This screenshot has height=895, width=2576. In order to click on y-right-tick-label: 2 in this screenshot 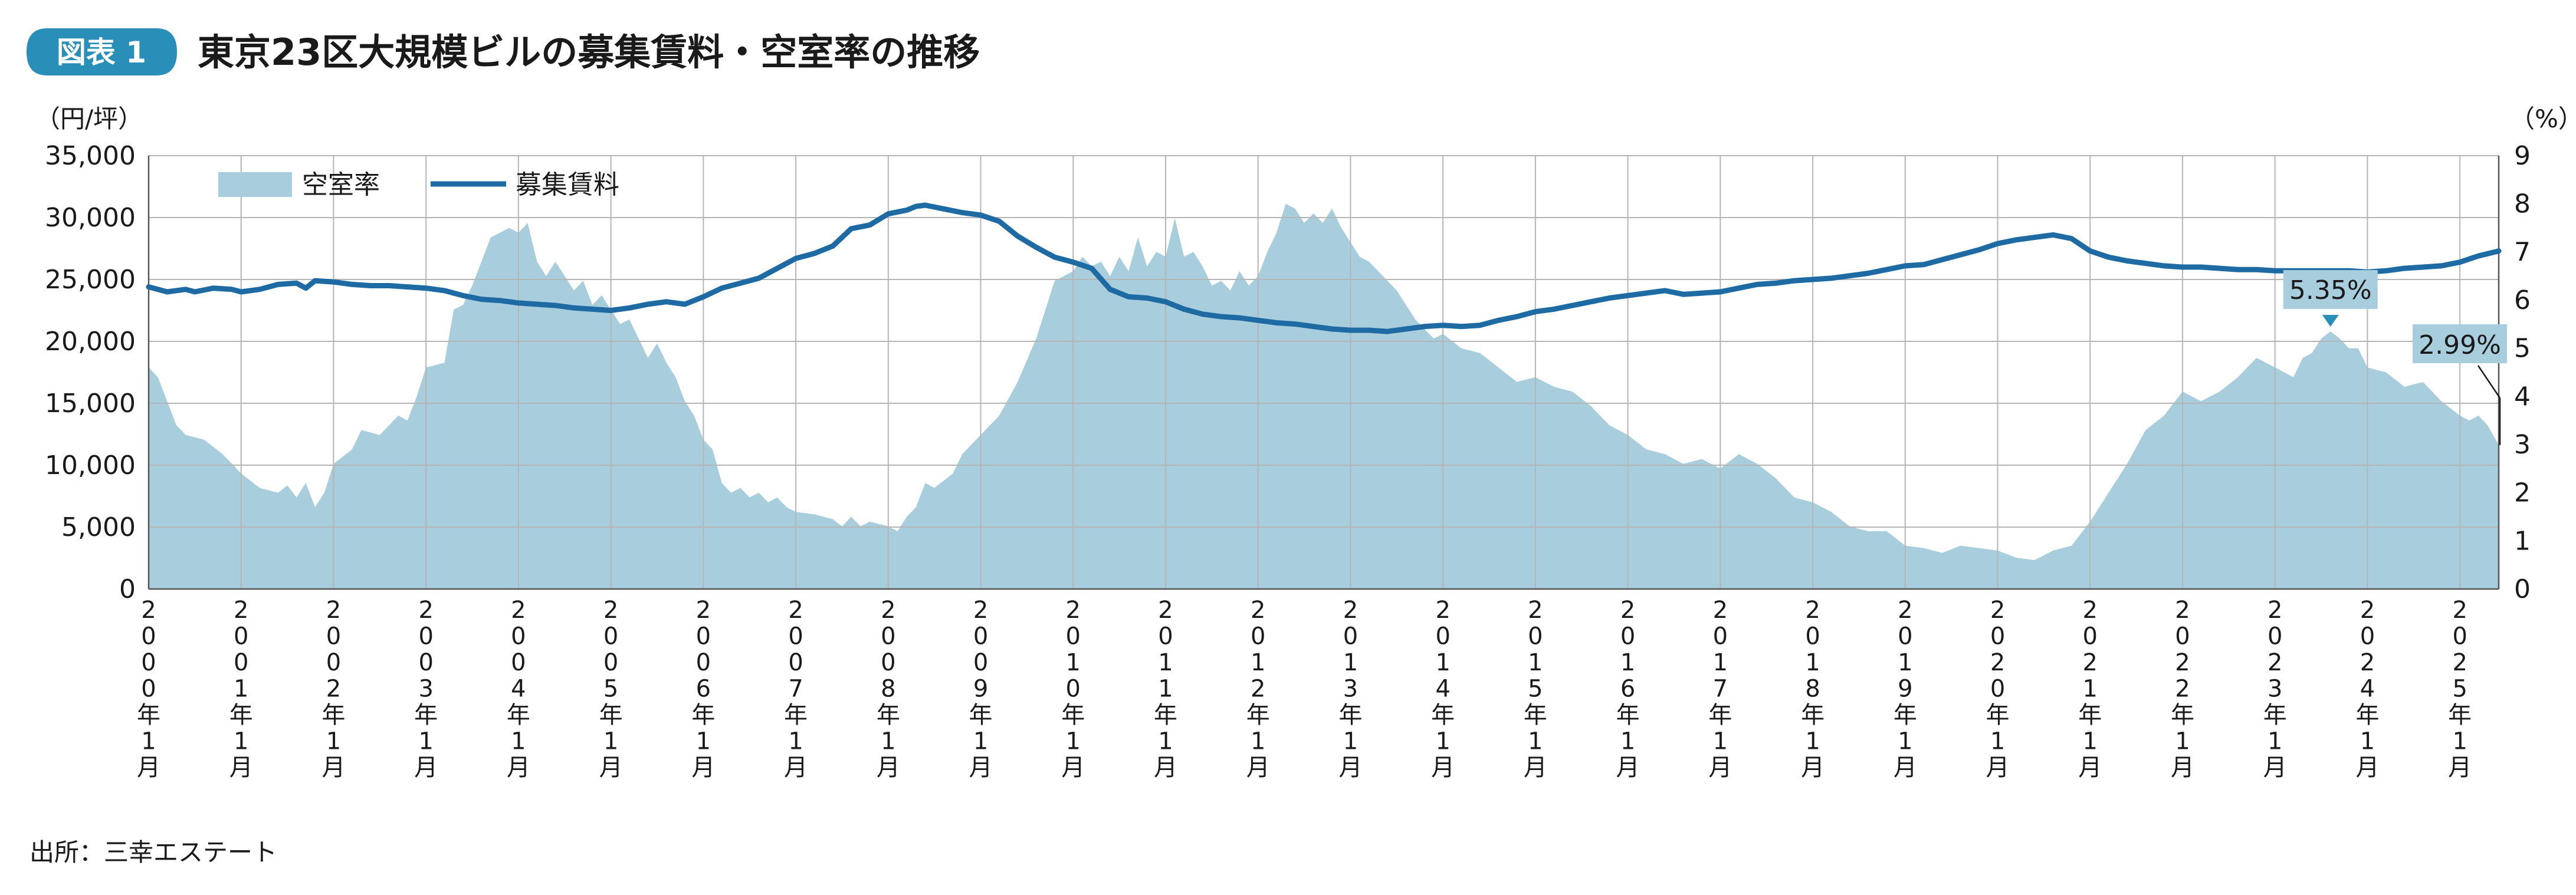, I will do `click(2522, 493)`.